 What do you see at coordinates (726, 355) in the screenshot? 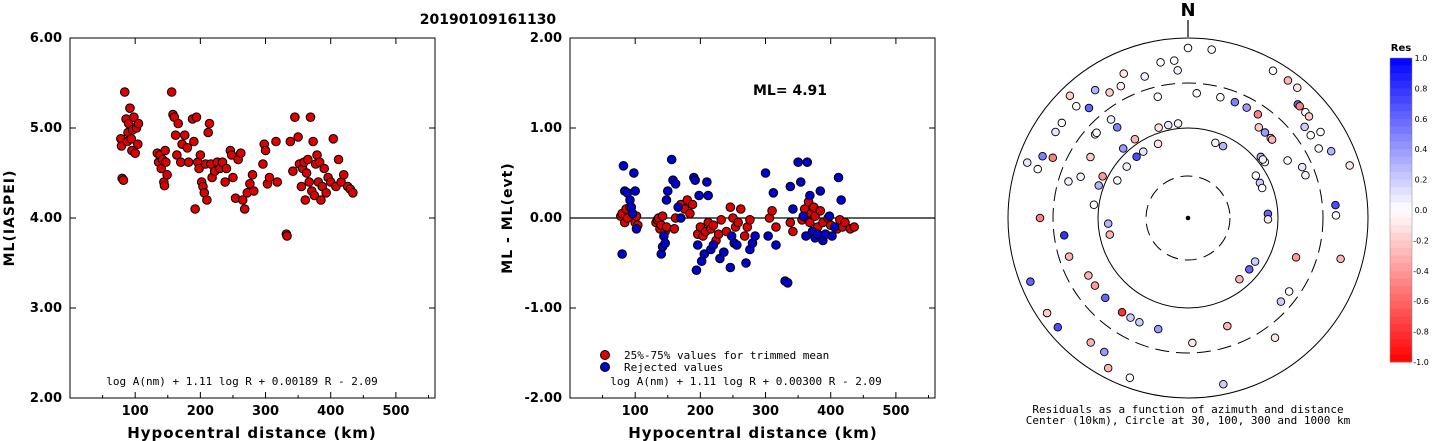
I see `legend-label-trimmed: 25%-75% values for trimmed mean` at bounding box center [726, 355].